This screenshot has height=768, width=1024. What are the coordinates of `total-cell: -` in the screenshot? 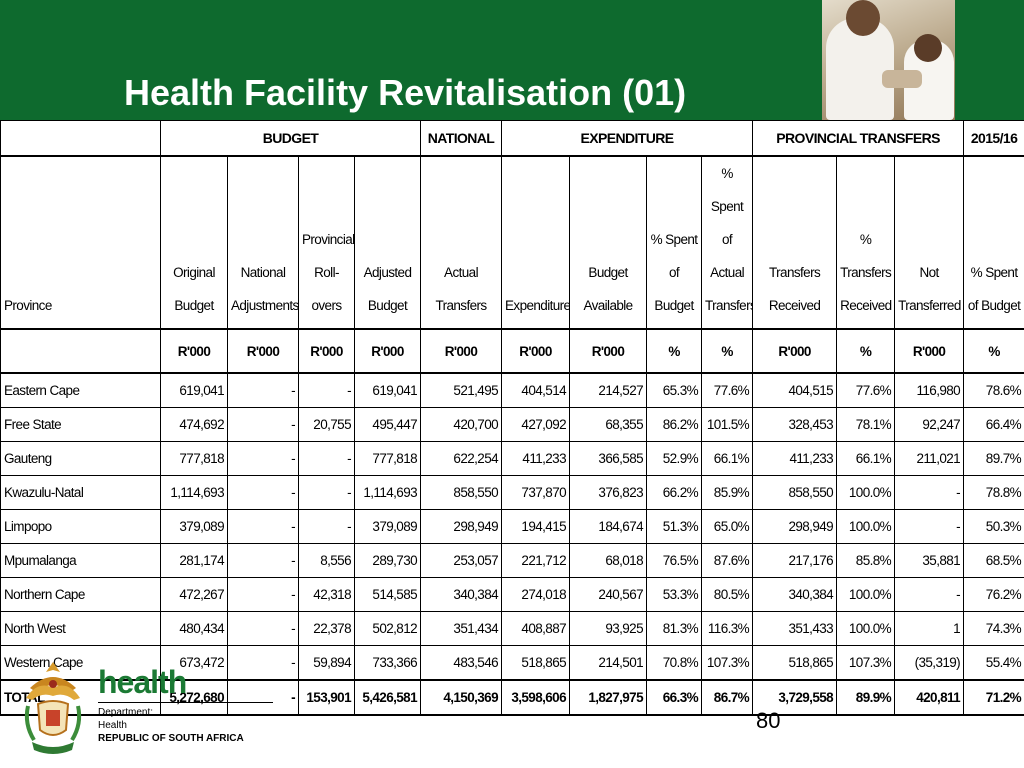 It's located at (263, 697).